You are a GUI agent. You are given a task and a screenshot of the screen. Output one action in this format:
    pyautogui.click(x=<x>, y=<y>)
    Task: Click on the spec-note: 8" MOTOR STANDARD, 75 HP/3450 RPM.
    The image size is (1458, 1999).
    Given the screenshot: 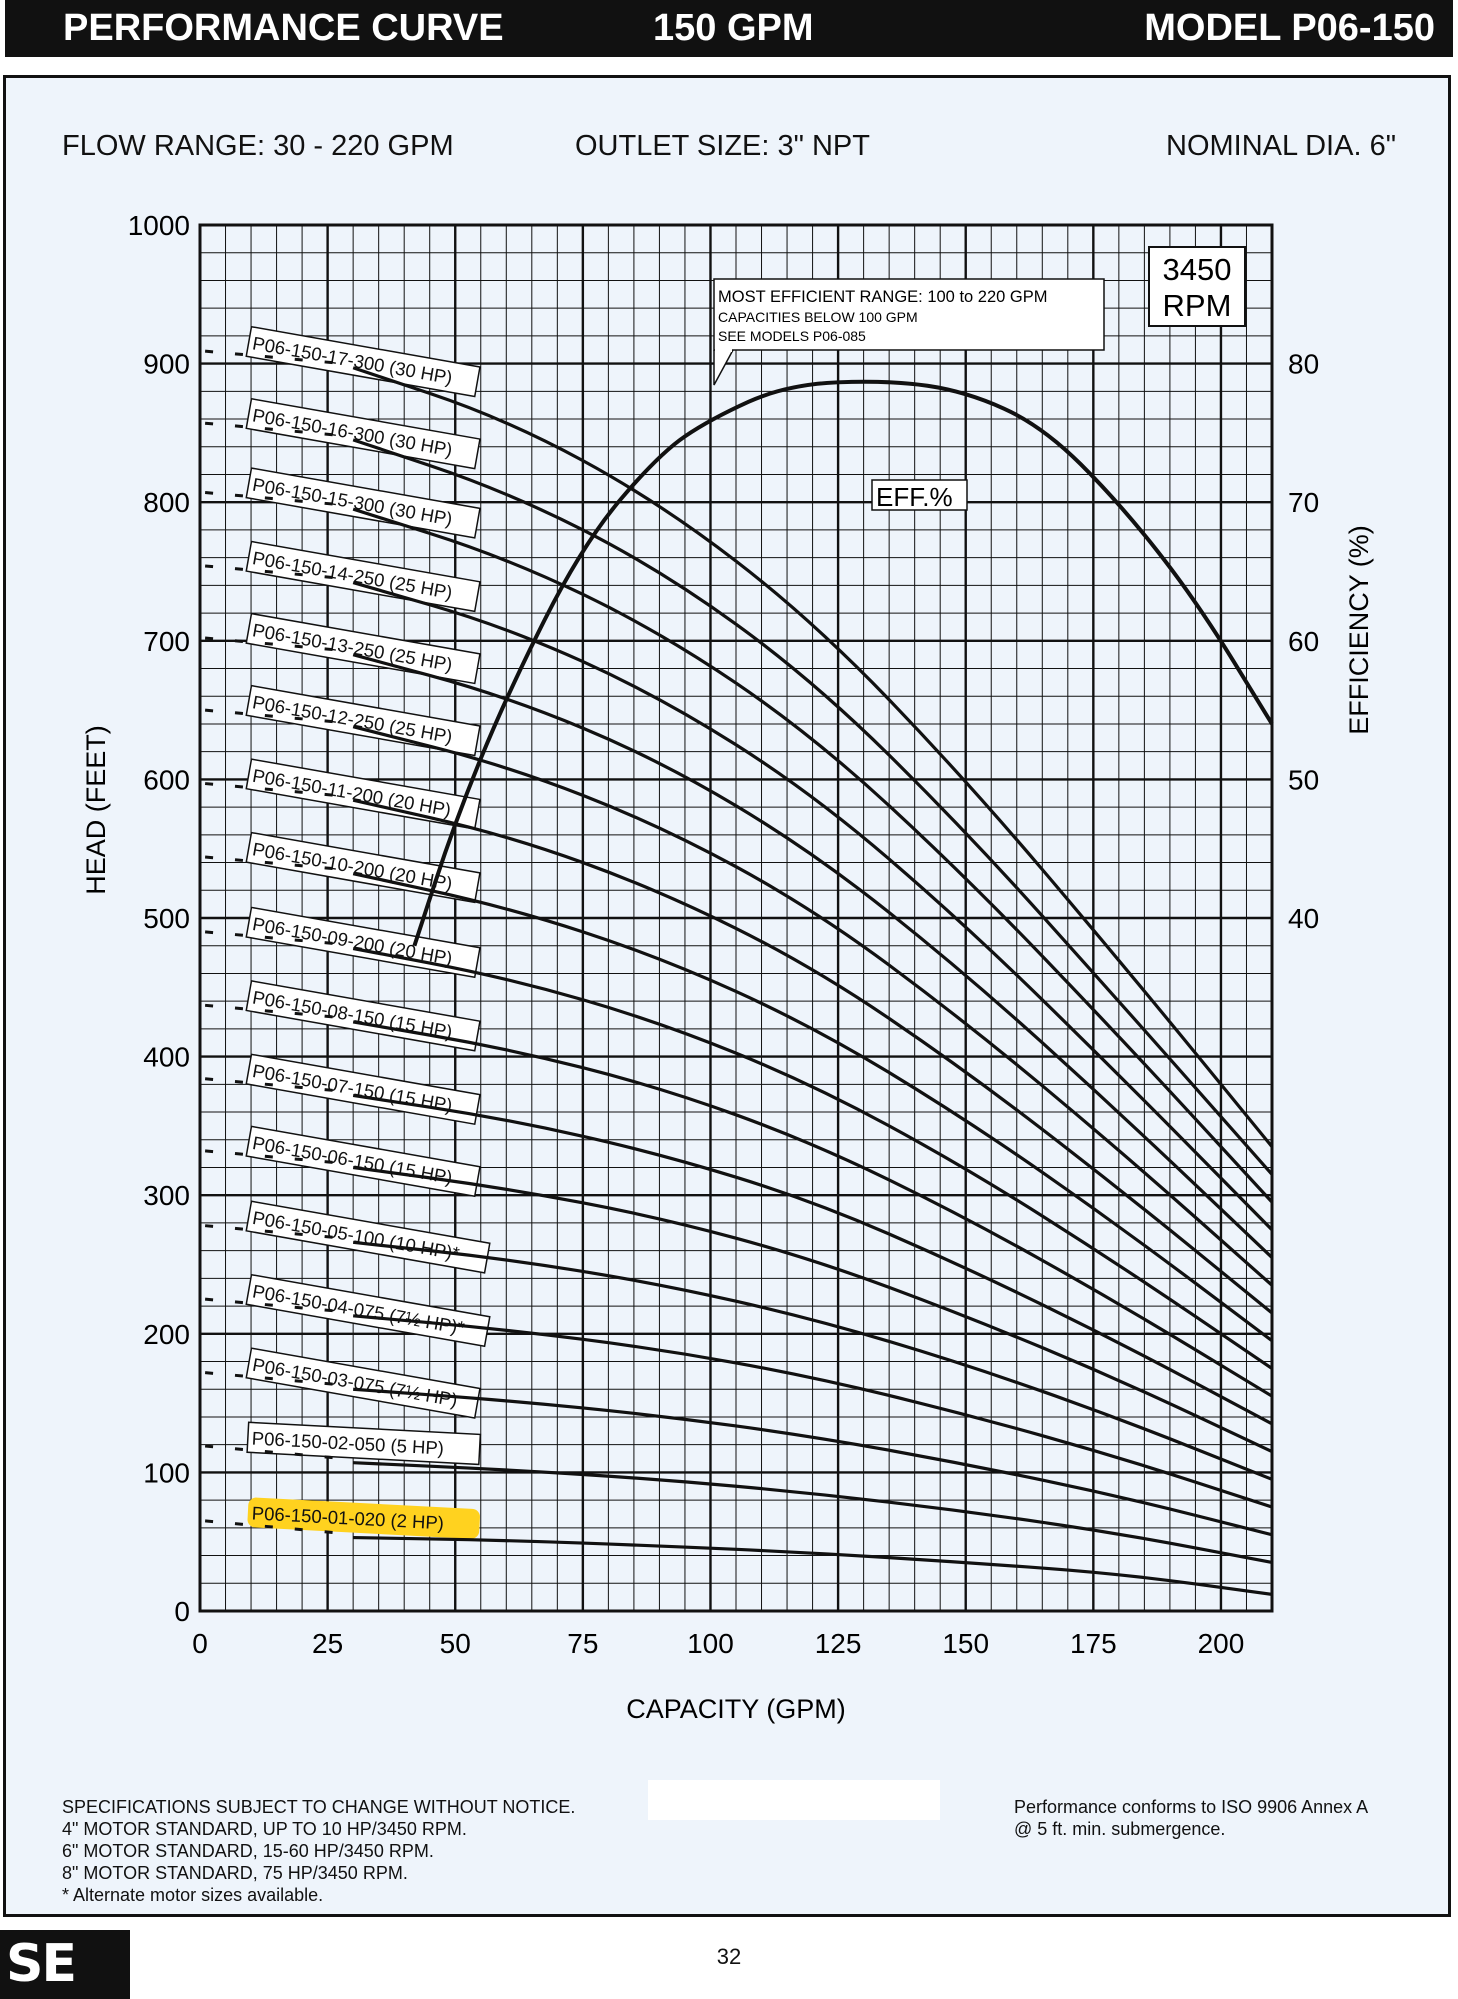 What is the action you would take?
    pyautogui.click(x=235, y=1873)
    